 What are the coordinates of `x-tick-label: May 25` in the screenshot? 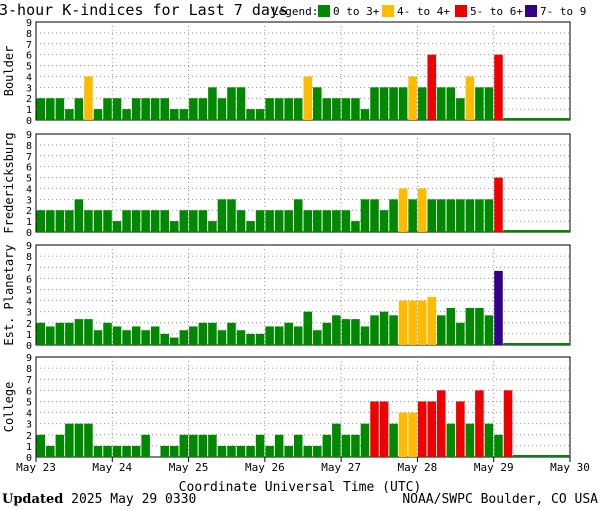 It's located at (189, 467).